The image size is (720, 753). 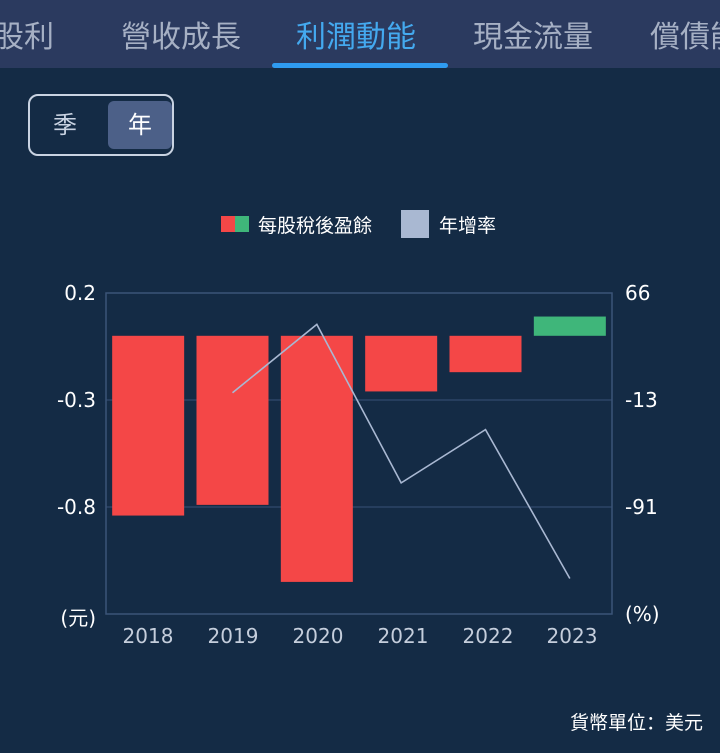 I want to click on active-tab-indicator, so click(x=360, y=65).